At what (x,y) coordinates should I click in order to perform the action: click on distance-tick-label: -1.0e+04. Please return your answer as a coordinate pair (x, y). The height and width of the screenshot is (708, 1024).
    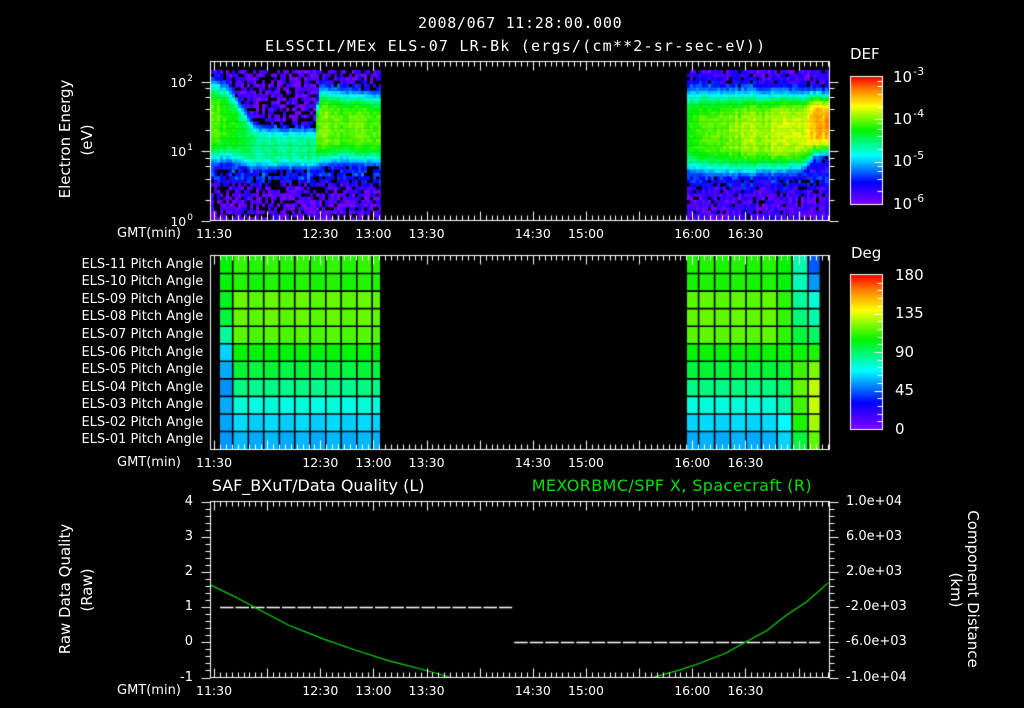
    Looking at the image, I should click on (876, 677).